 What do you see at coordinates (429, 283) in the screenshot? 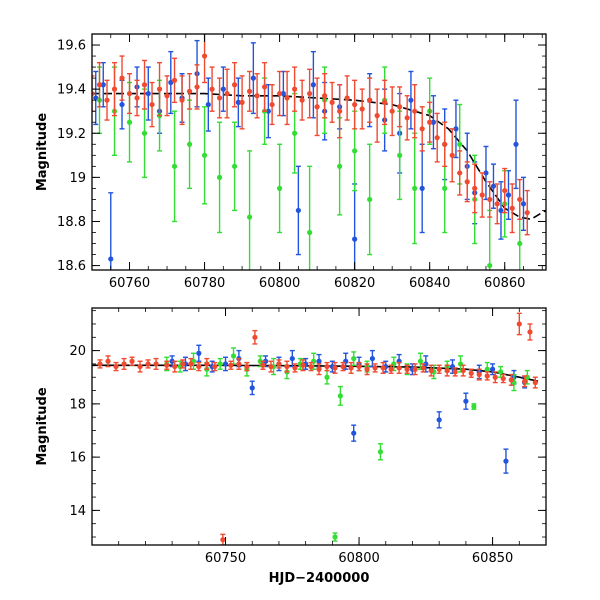
I see `x-tick-label: 60840` at bounding box center [429, 283].